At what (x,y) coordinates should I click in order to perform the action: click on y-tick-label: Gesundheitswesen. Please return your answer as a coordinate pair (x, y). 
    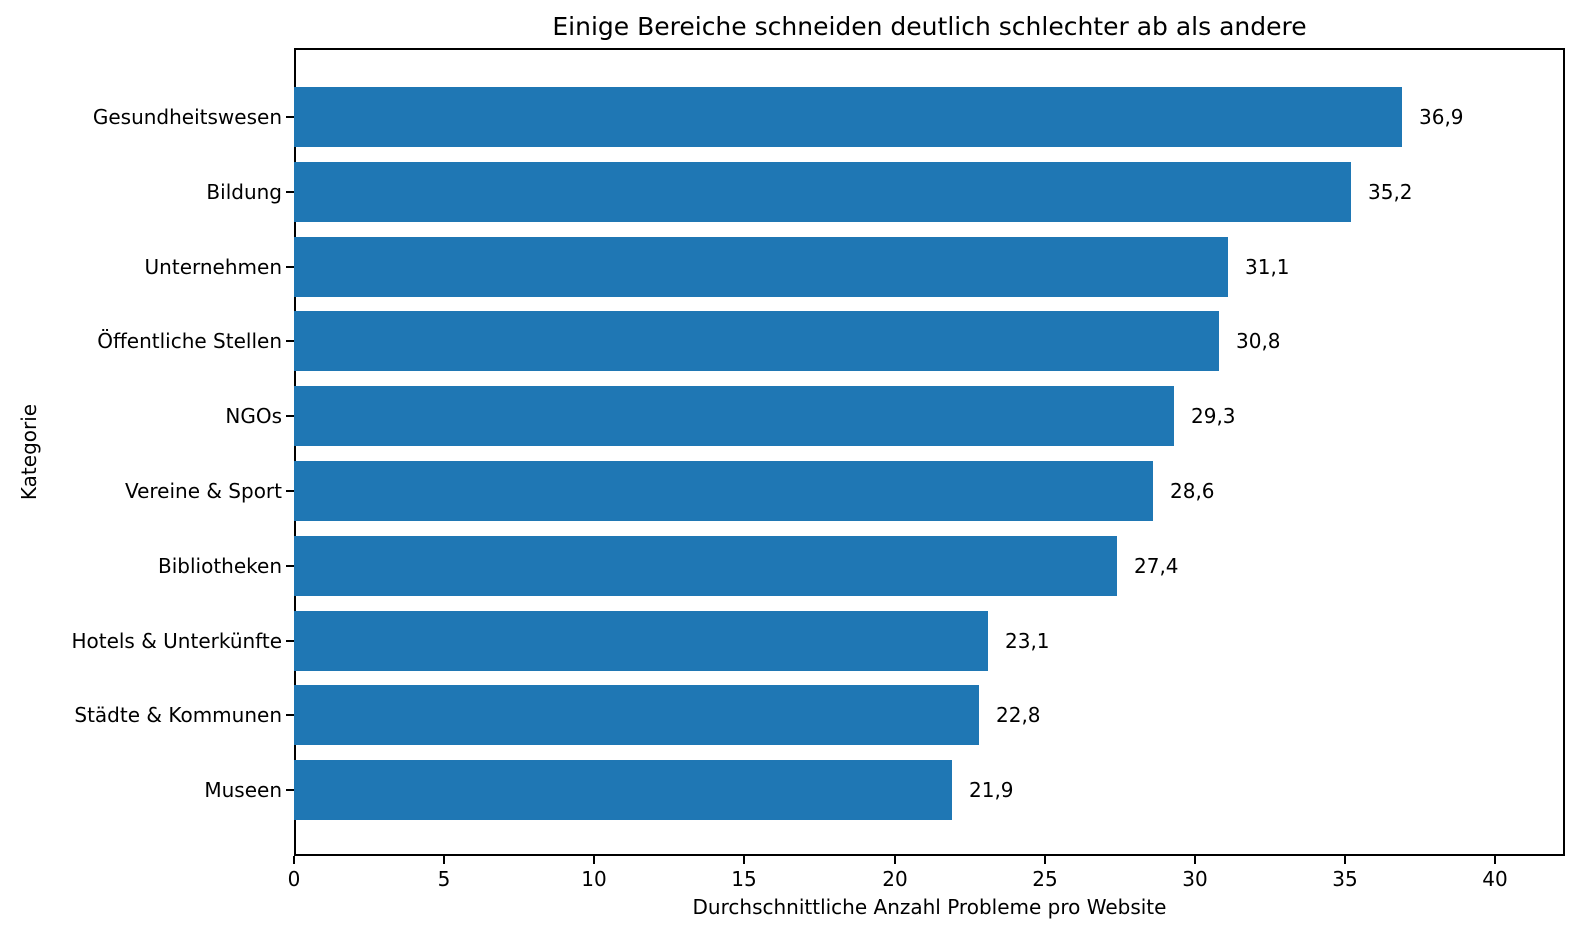
    Looking at the image, I should click on (187, 117).